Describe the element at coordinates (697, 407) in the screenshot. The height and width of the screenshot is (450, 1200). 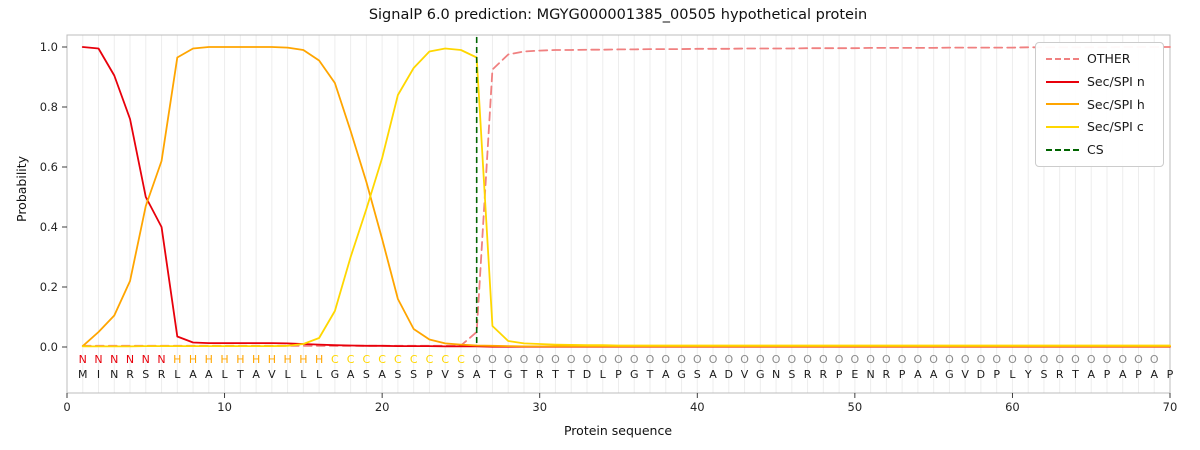
I see `x-tick-label: 40` at that location.